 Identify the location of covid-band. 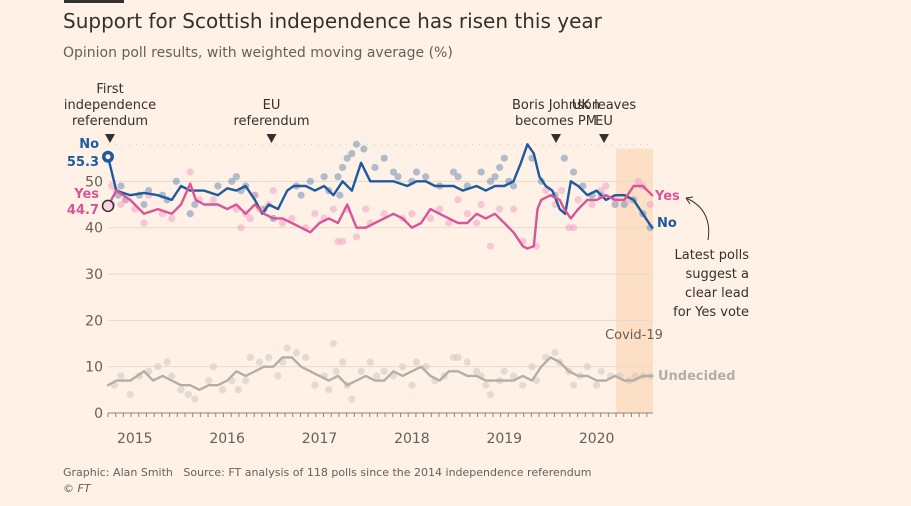
(634, 280).